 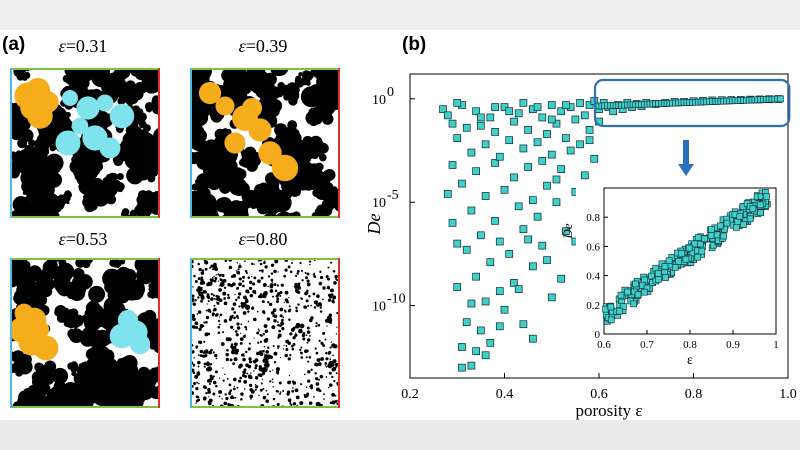 I want to click on inset-y-tick-label: 0.2, so click(x=593, y=306).